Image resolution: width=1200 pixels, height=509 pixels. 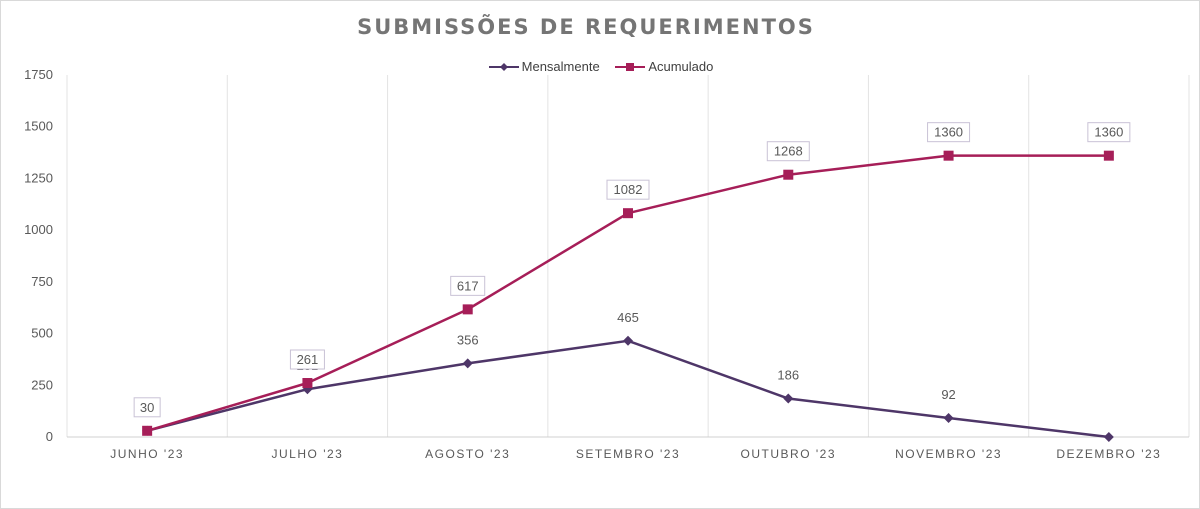 What do you see at coordinates (586, 27) in the screenshot?
I see `chart-title: SUBMISSÕES DE REQUERIMENTOS` at bounding box center [586, 27].